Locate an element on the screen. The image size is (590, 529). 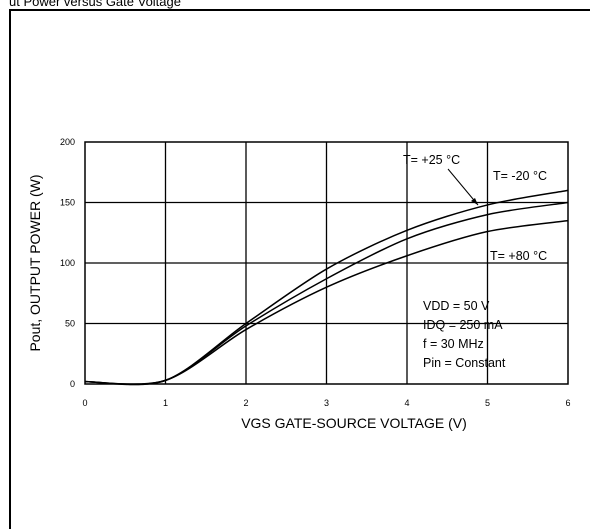
figure-caption: ut Power versus Gate Voltage is located at coordinates (95, 4).